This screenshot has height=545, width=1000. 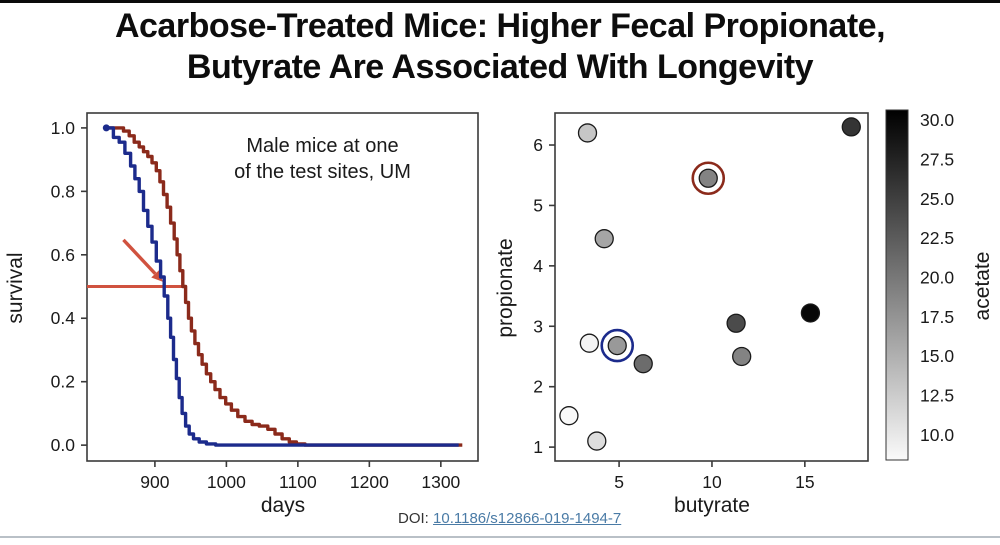 I want to click on y-axis-tick-label: 6, so click(x=538, y=145).